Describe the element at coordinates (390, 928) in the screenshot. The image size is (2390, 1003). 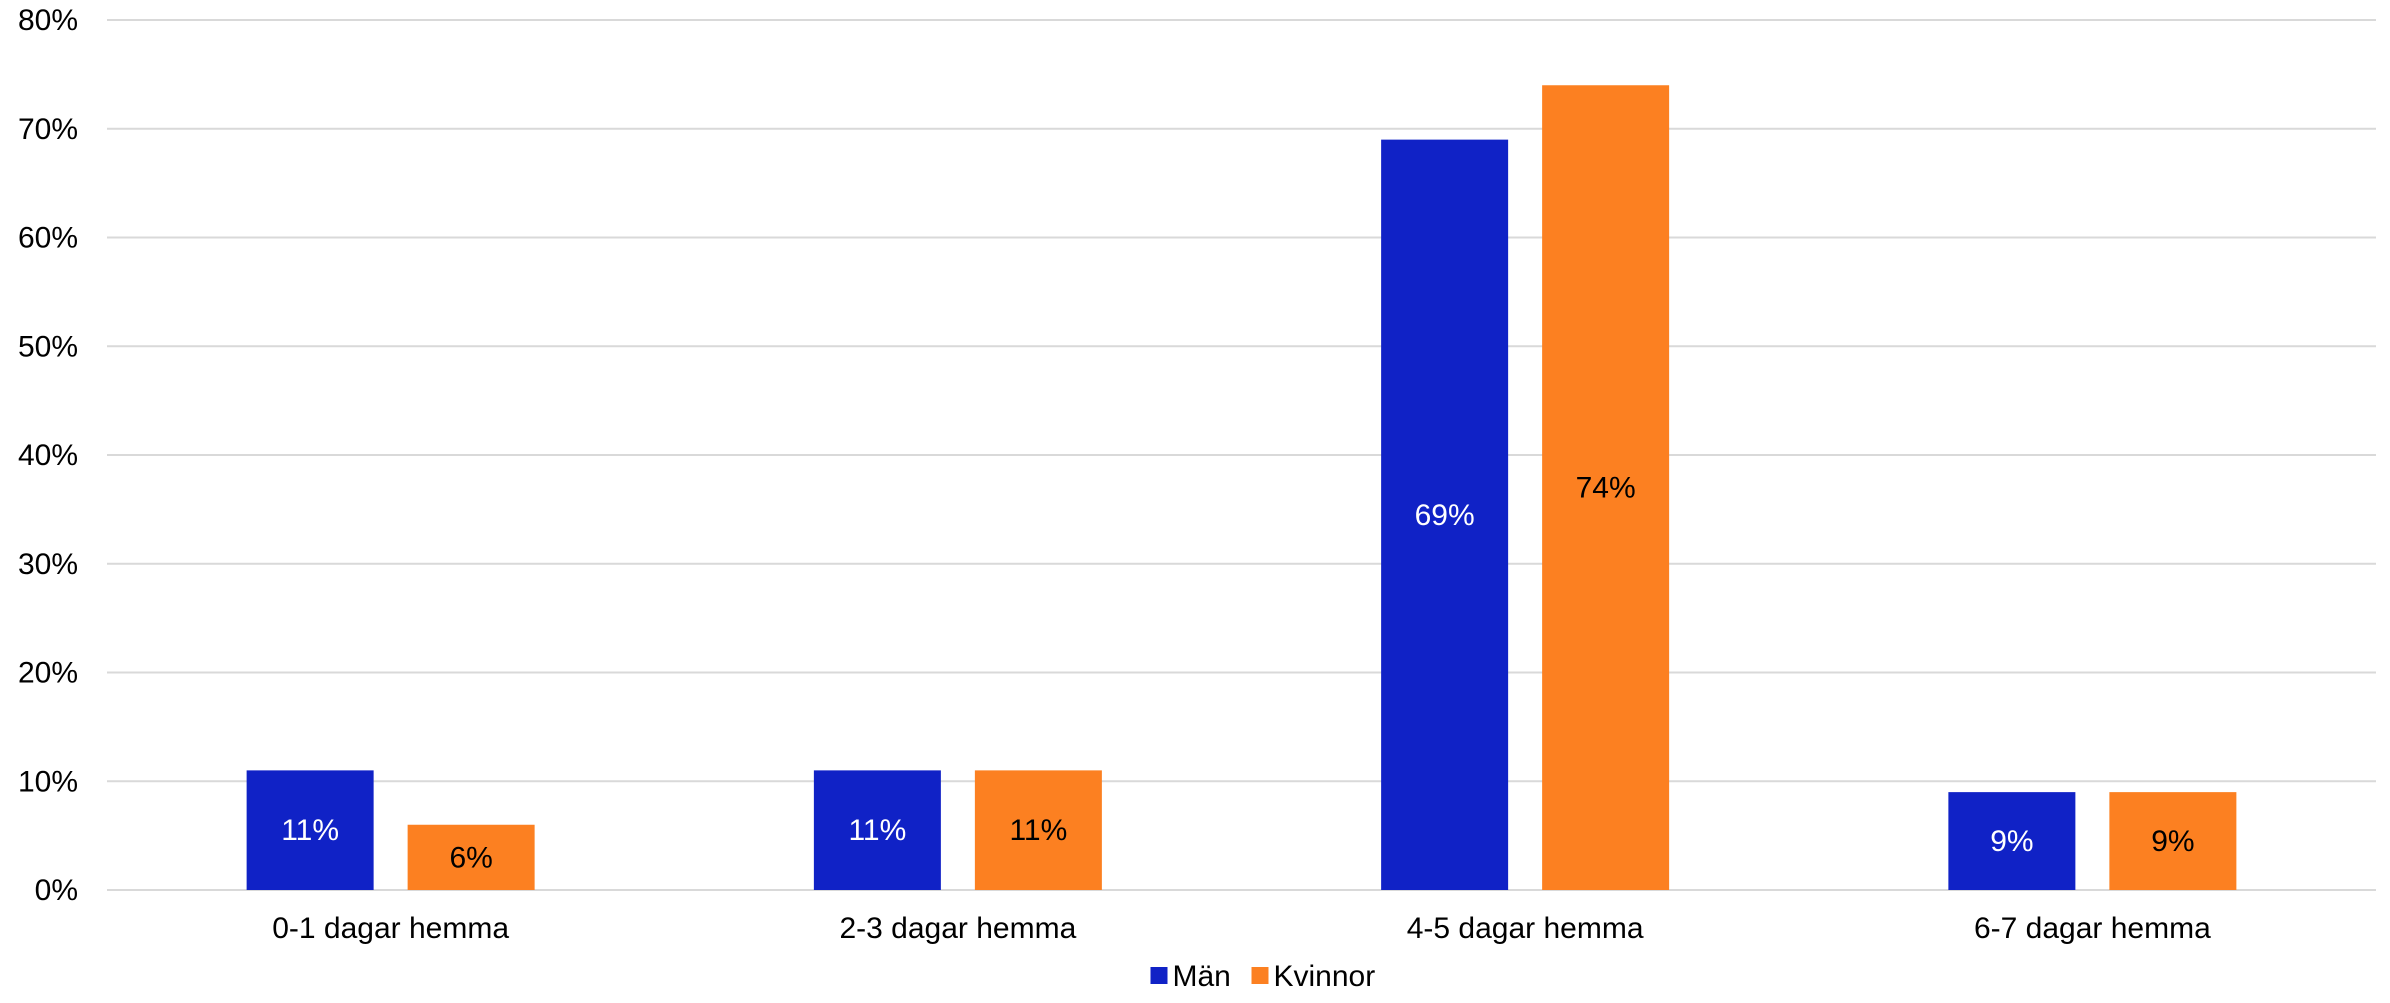
I see `x-category-label: 0-1 dagar hemma` at that location.